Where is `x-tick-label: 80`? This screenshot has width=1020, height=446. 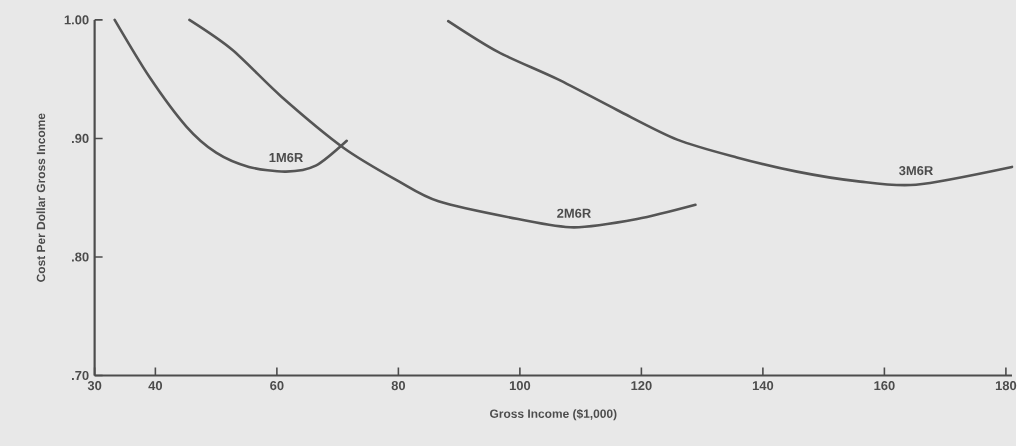
x-tick-label: 80 is located at coordinates (398, 385).